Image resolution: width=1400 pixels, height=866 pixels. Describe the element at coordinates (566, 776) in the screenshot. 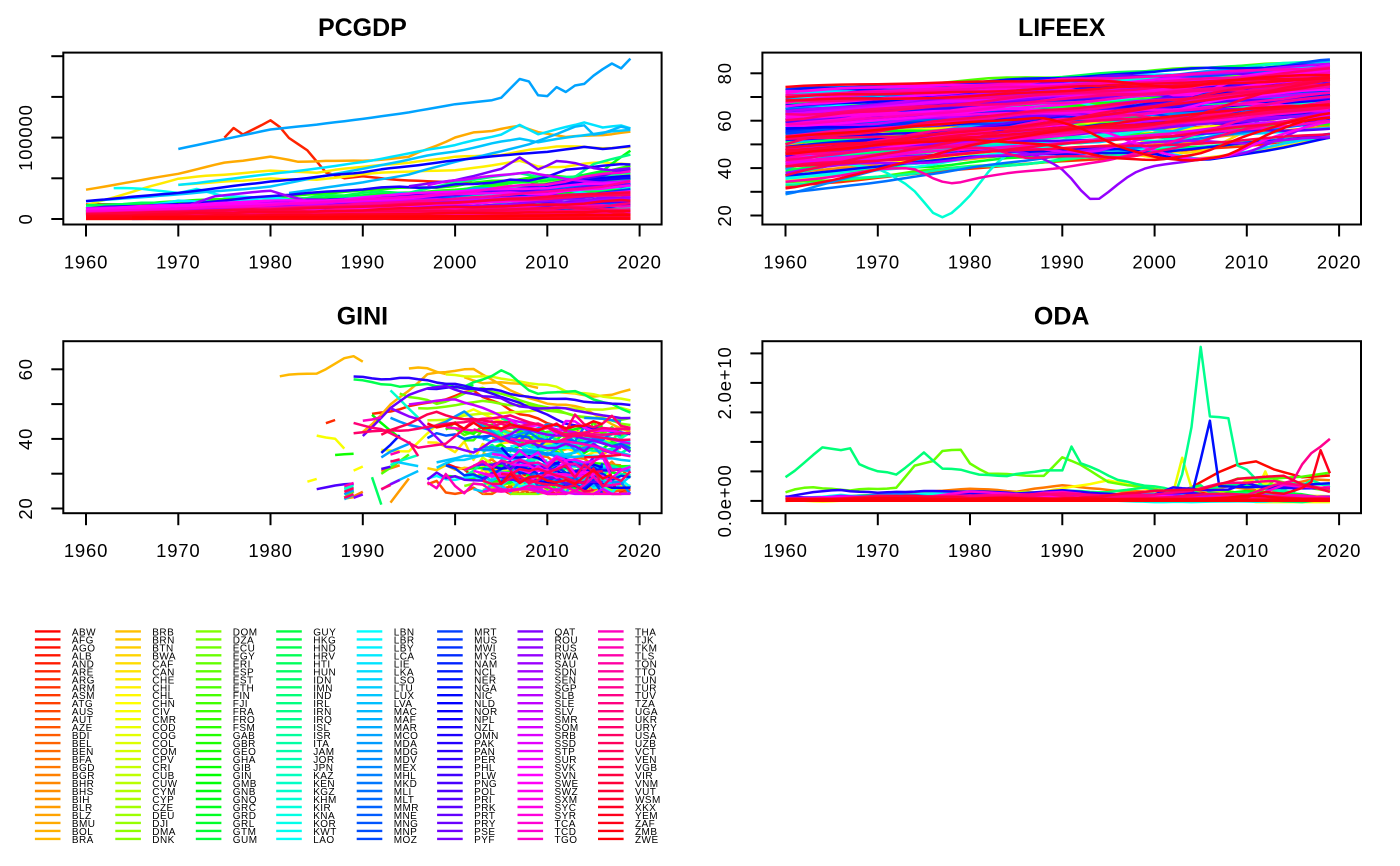

I see `svg-text: SVN` at that location.